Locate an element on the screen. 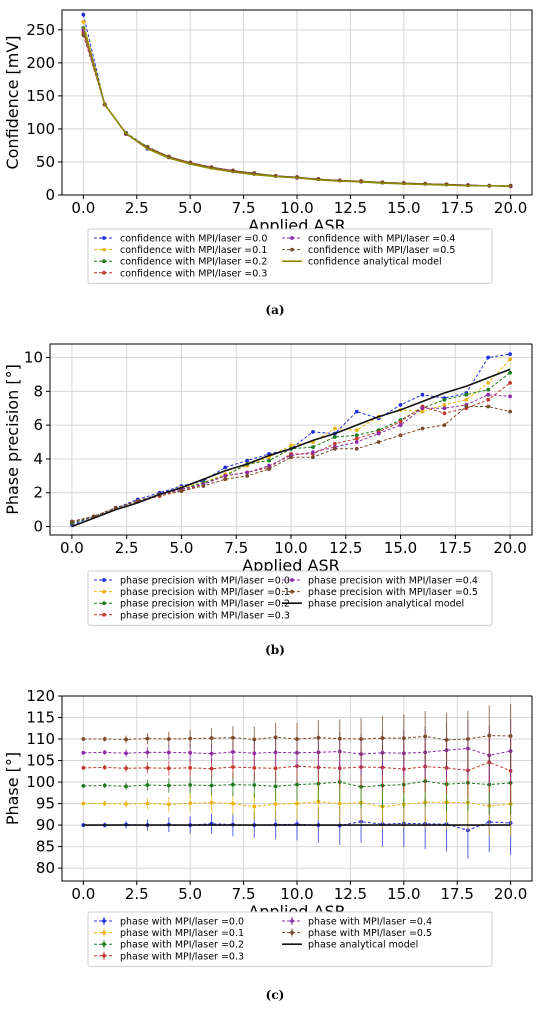 The height and width of the screenshot is (1013, 550). y-tick-label: 200 is located at coordinates (40, 63).